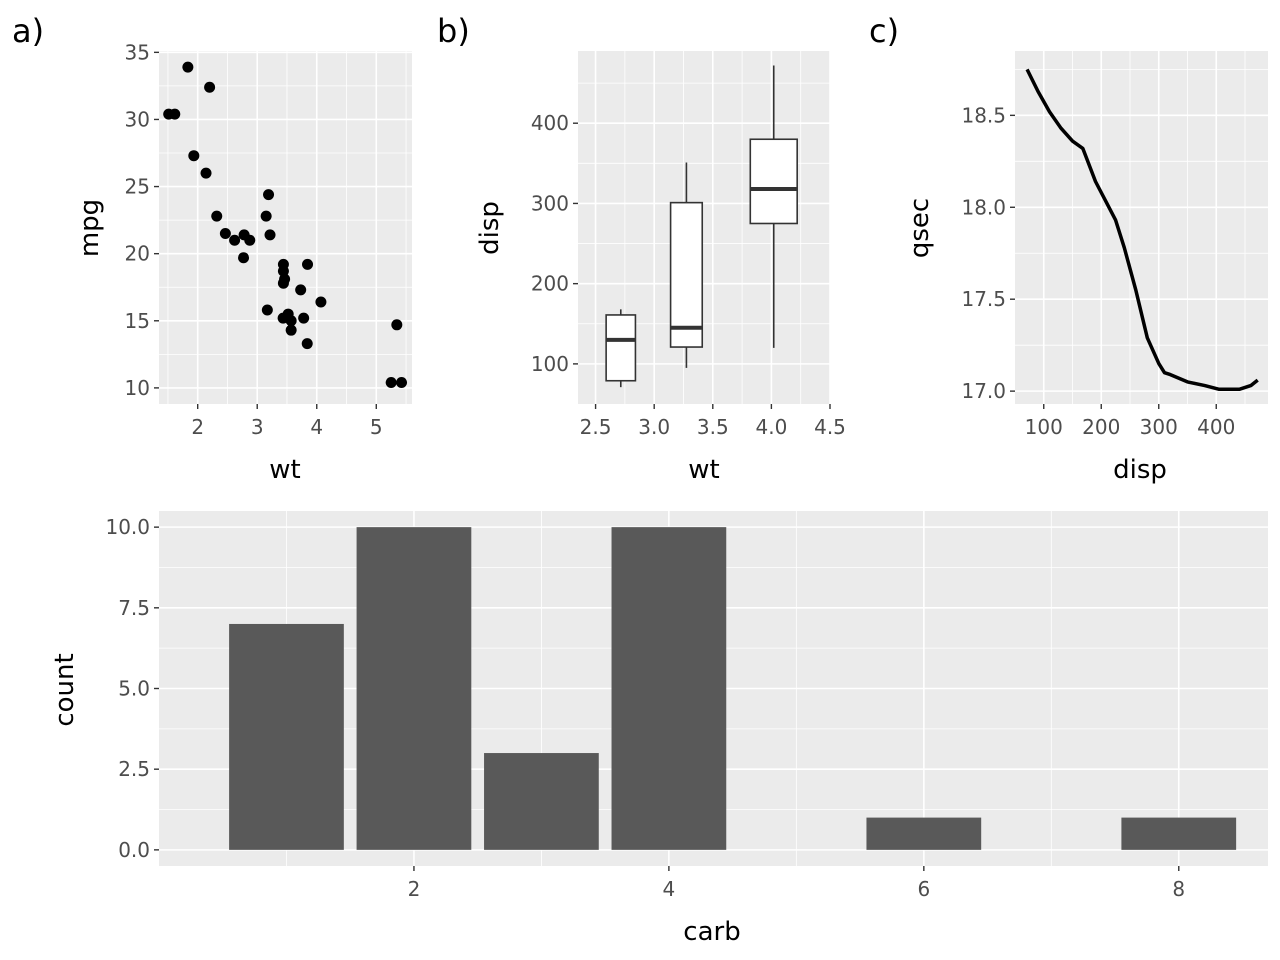 This screenshot has height=960, width=1280. Describe the element at coordinates (920, 228) in the screenshot. I see `panel-c-ylabel: qsec` at that location.